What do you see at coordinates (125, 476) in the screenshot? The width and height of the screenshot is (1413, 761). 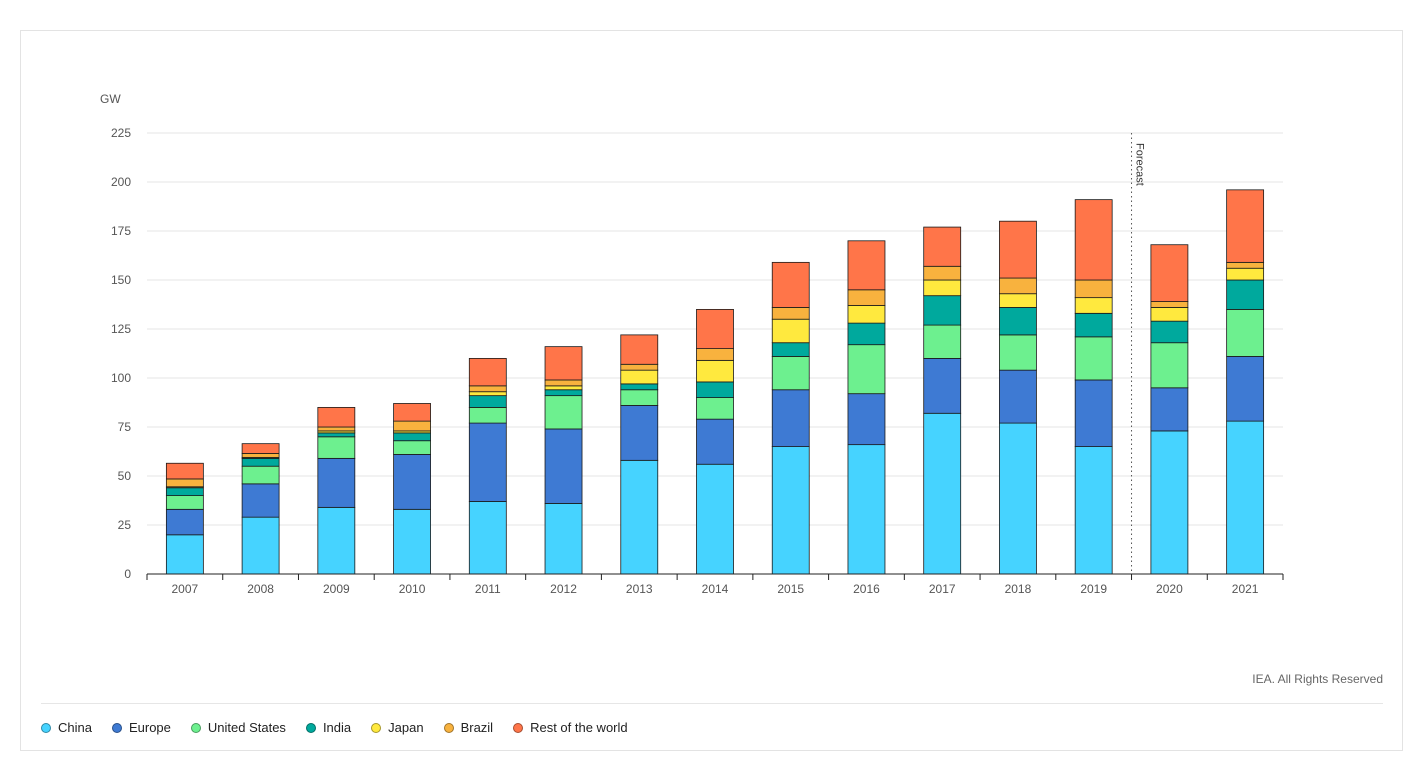 I see `y-tick-label: 50` at bounding box center [125, 476].